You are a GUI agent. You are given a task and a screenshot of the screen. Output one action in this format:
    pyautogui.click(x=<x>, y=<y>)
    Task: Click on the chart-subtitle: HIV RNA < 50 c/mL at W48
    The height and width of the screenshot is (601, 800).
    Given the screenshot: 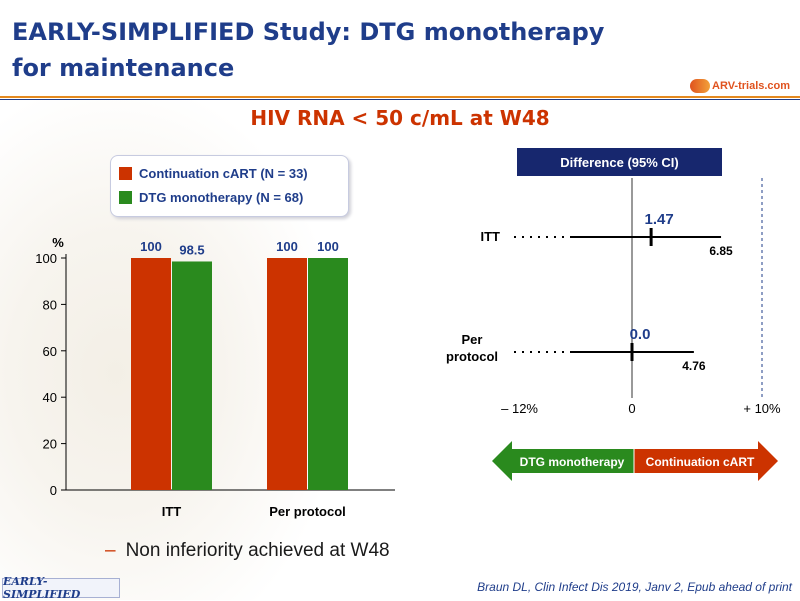 What is the action you would take?
    pyautogui.click(x=400, y=118)
    